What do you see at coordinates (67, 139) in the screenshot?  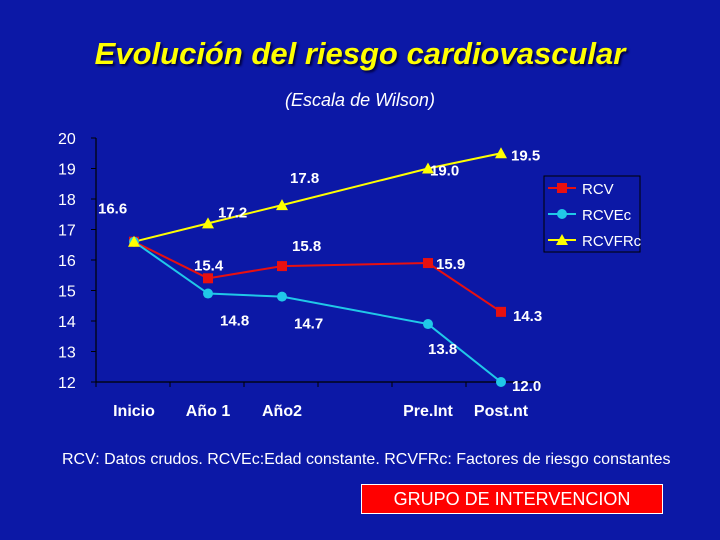 I see `y-tick-label: 20` at bounding box center [67, 139].